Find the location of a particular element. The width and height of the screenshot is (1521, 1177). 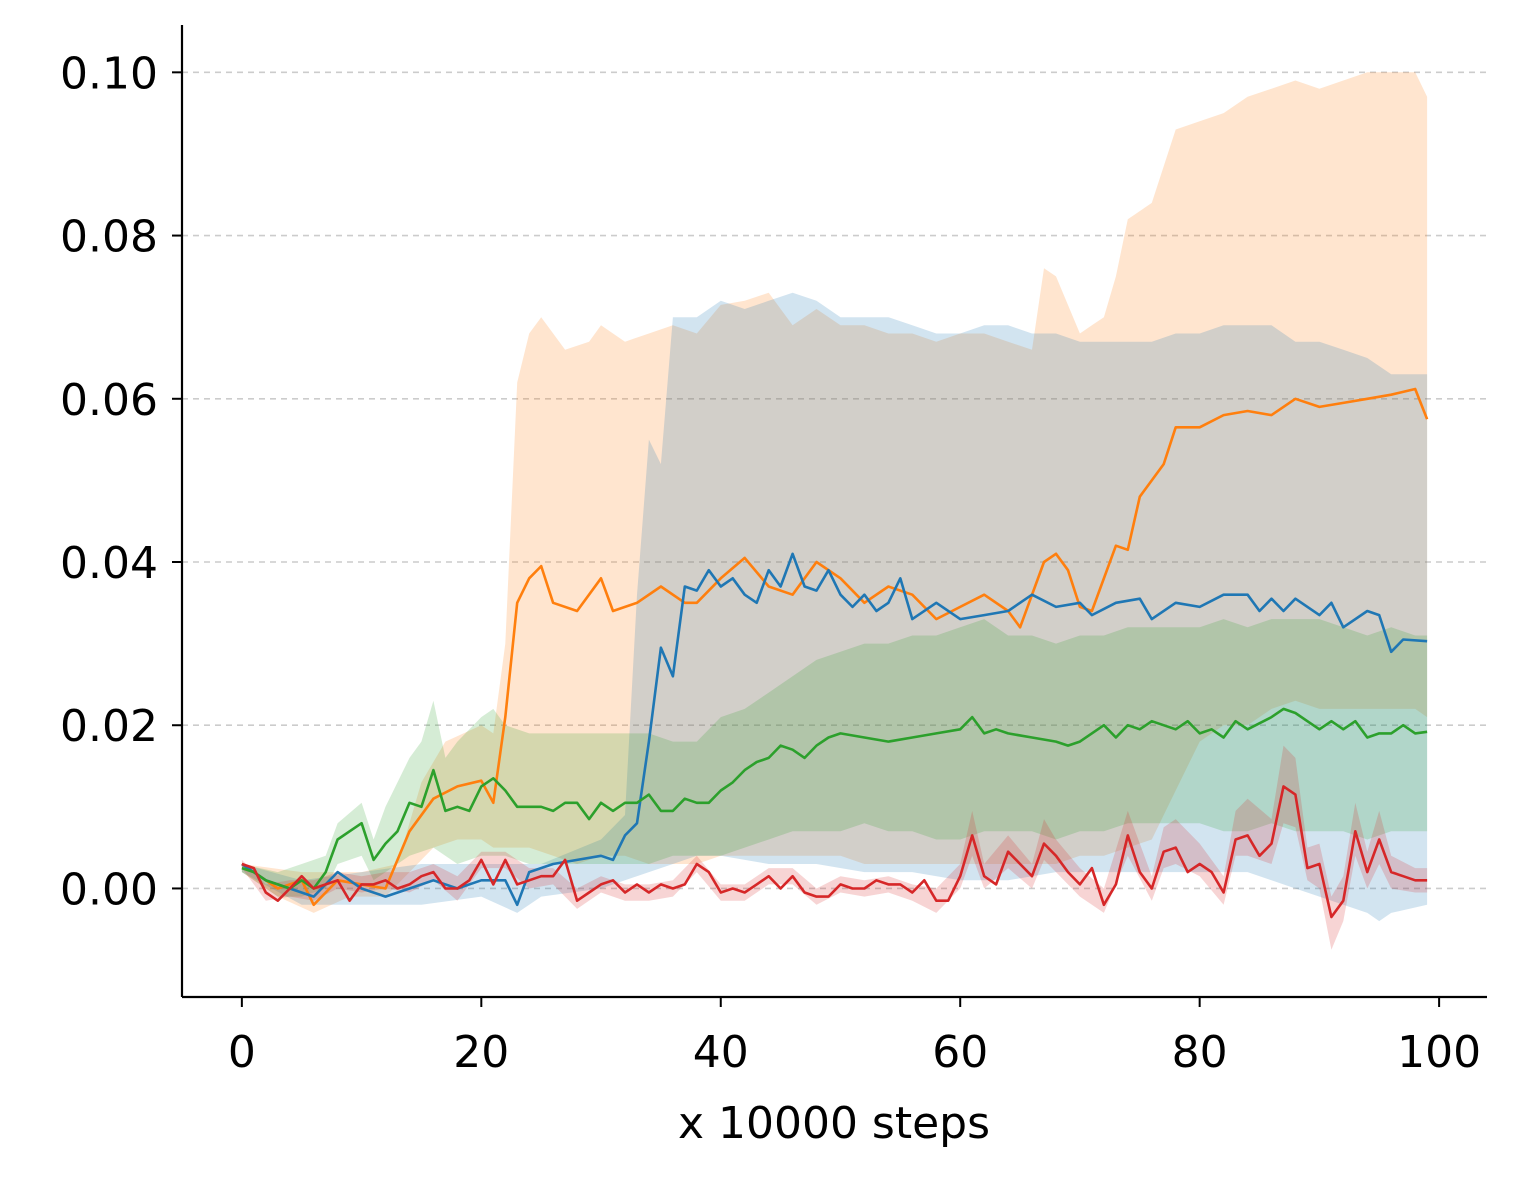

y-tick-label-0: 0.00 is located at coordinates (109, 889).